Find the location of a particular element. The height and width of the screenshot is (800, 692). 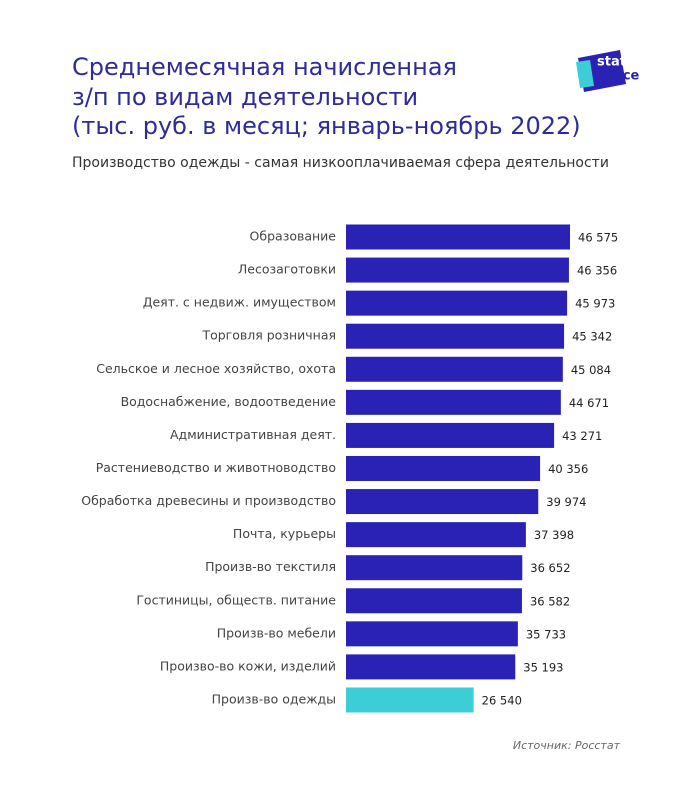

value-label: 46 575 is located at coordinates (598, 238).